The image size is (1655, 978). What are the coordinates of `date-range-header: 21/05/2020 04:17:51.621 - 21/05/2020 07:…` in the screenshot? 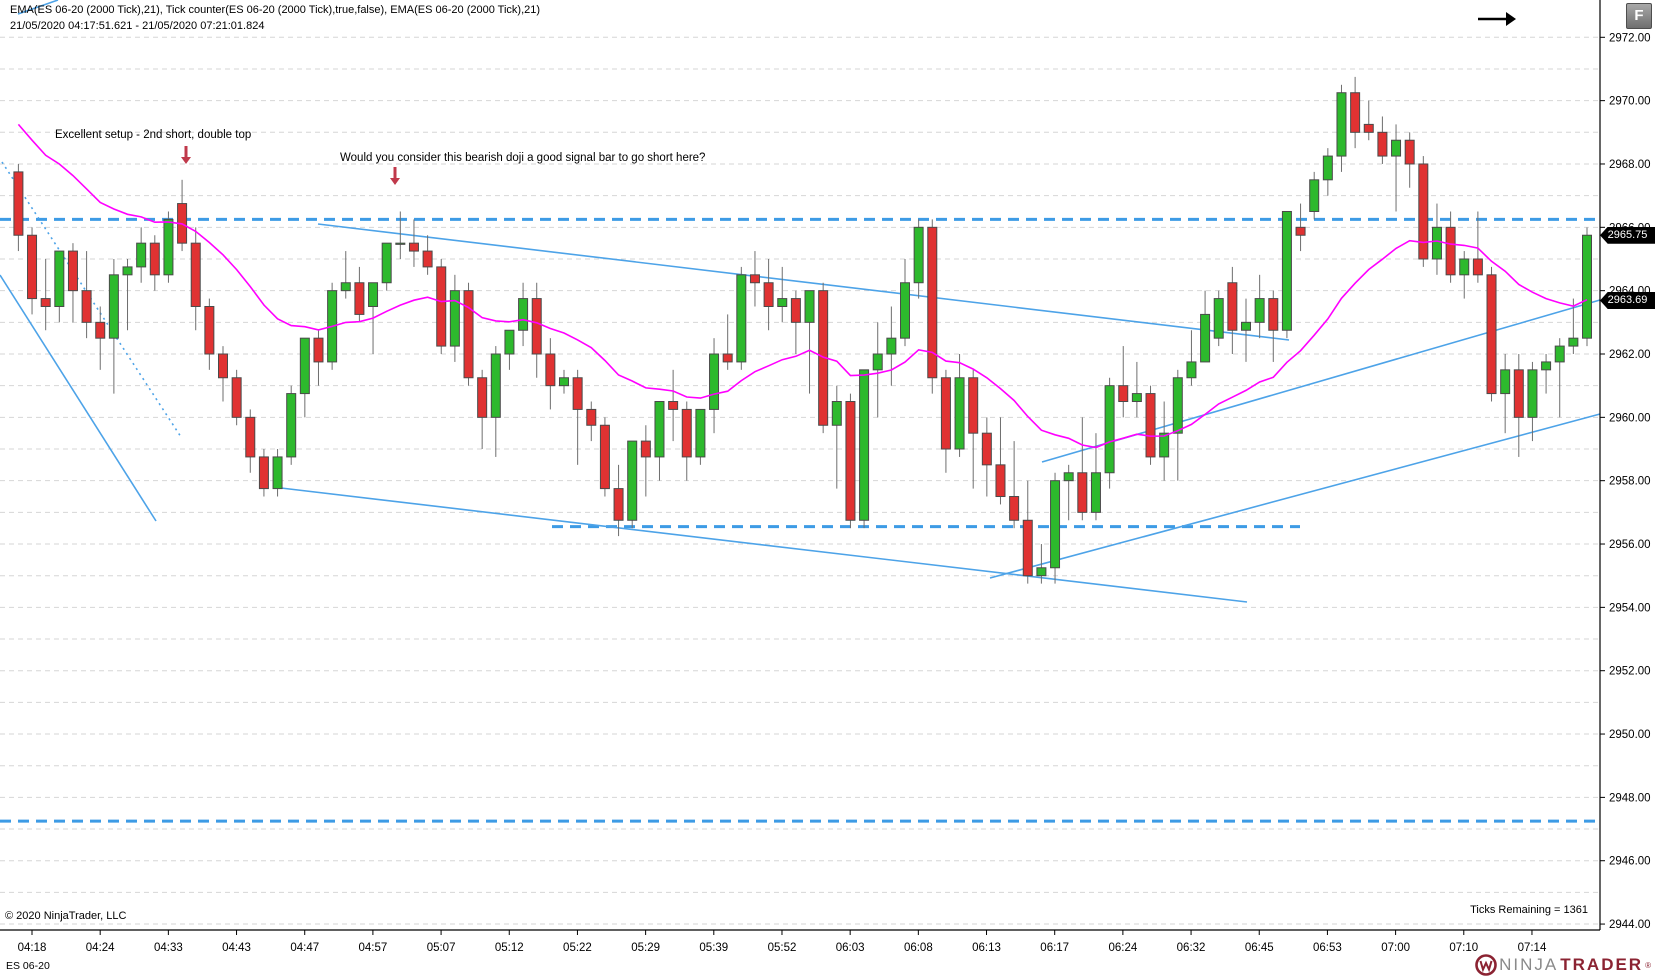 It's located at (137, 26).